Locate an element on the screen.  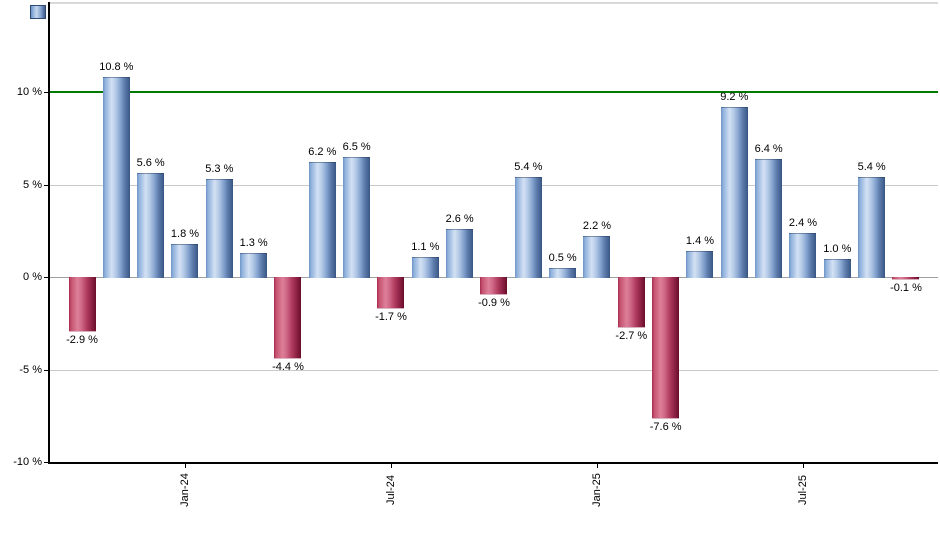
bar-value-label: 1.0 % is located at coordinates (837, 248).